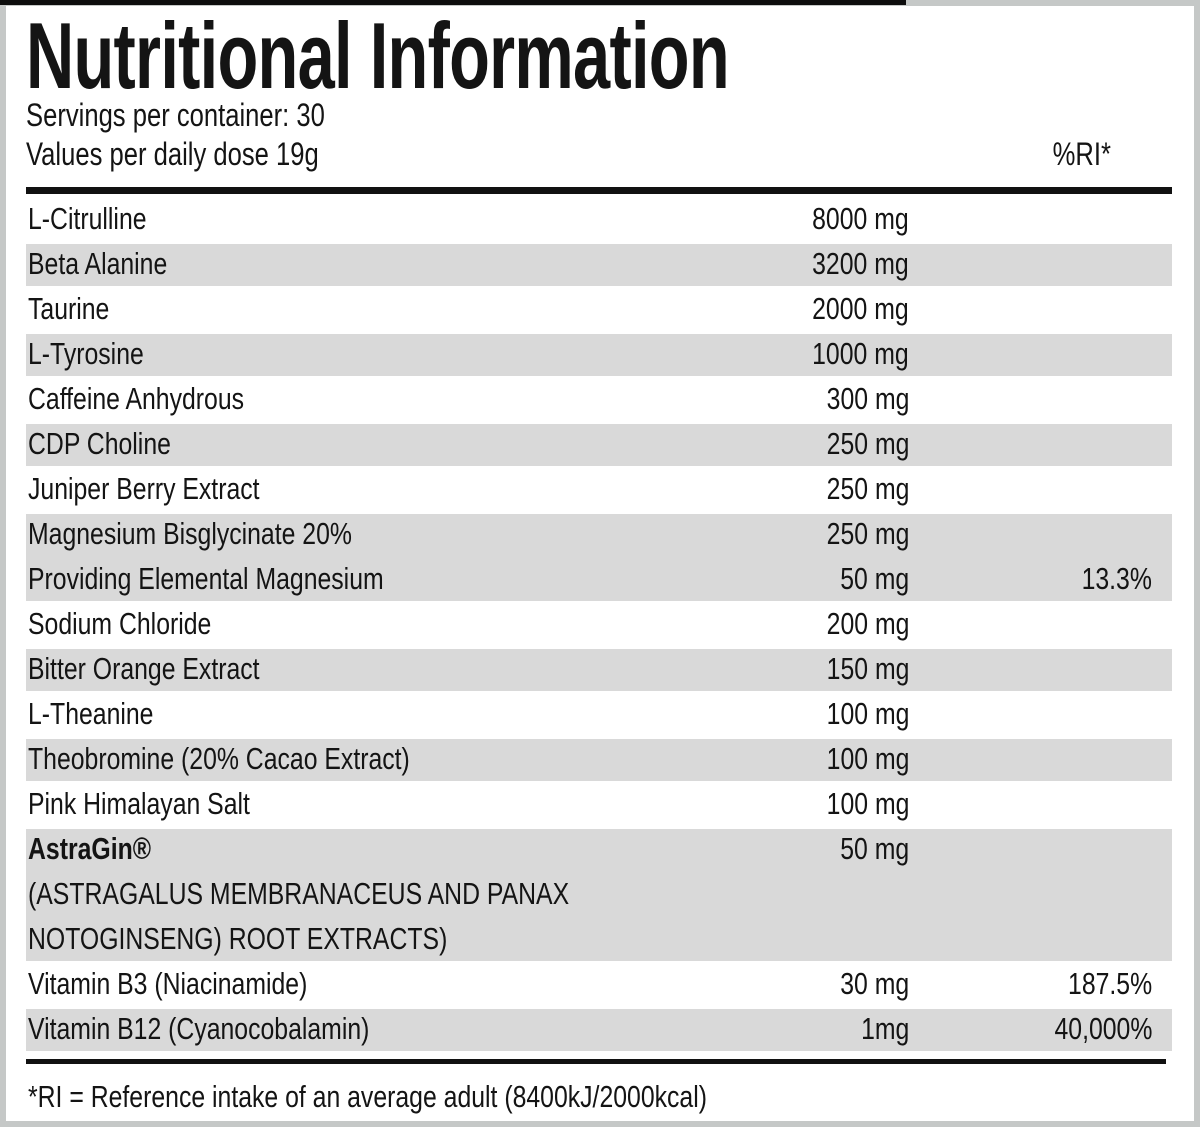 The height and width of the screenshot is (1127, 1200). I want to click on footer-divider, so click(596, 1061).